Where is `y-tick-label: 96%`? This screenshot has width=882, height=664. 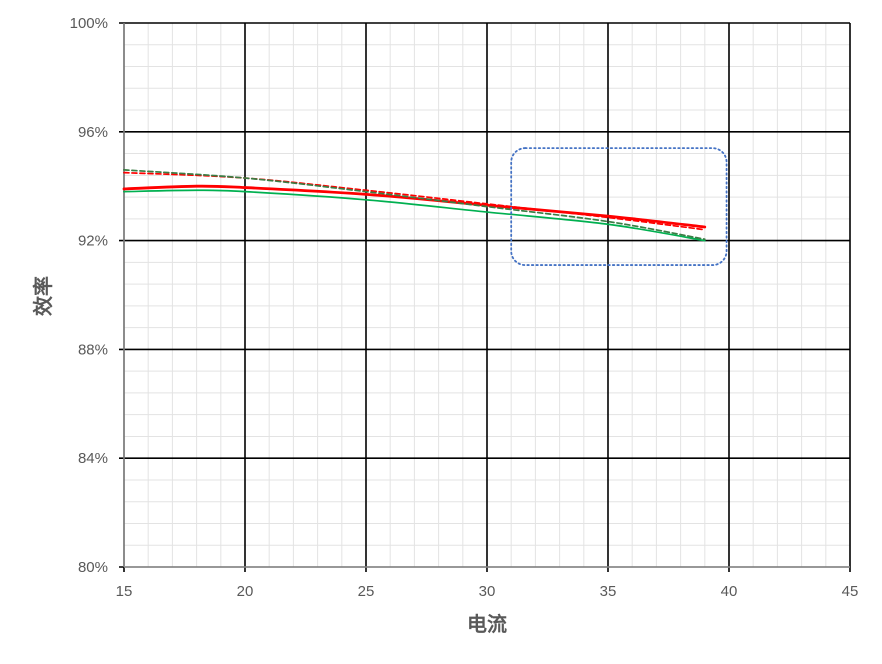 y-tick-label: 96% is located at coordinates (93, 132).